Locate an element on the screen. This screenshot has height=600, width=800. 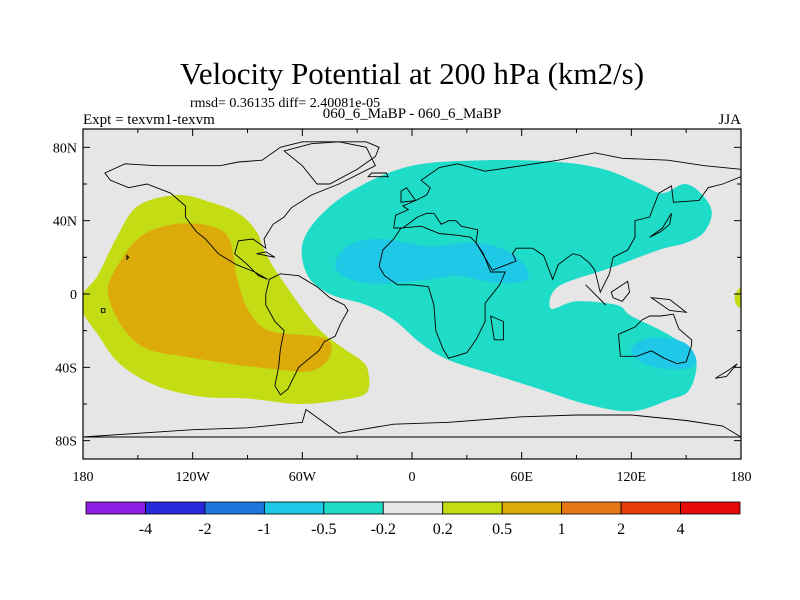
region-indian-ocean-strong-negative is located at coordinates (664, 353).